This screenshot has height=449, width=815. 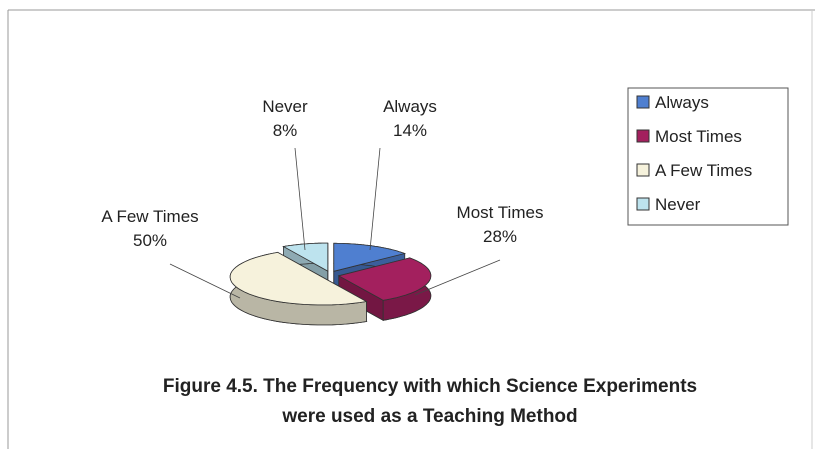 What do you see at coordinates (285, 106) in the screenshot?
I see `data-label-name: Never` at bounding box center [285, 106].